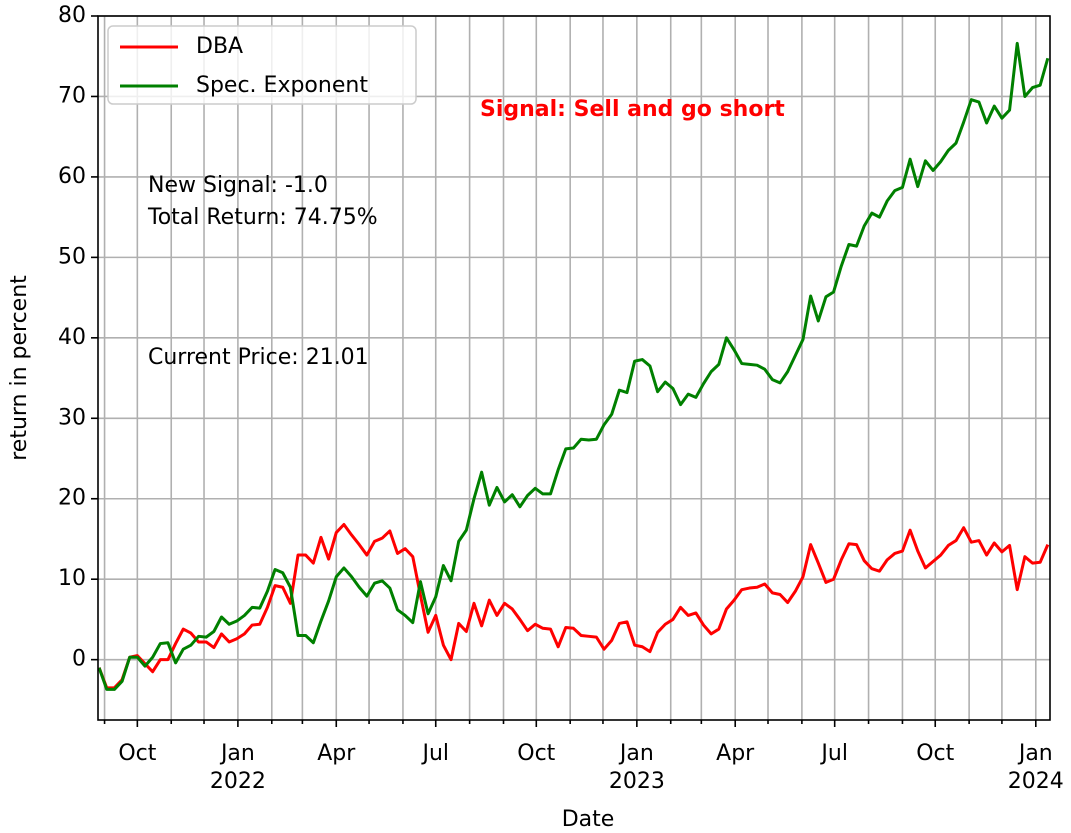 Image resolution: width=1071 pixels, height=833 pixels. Describe the element at coordinates (219, 46) in the screenshot. I see `legend-label: DBA` at that location.